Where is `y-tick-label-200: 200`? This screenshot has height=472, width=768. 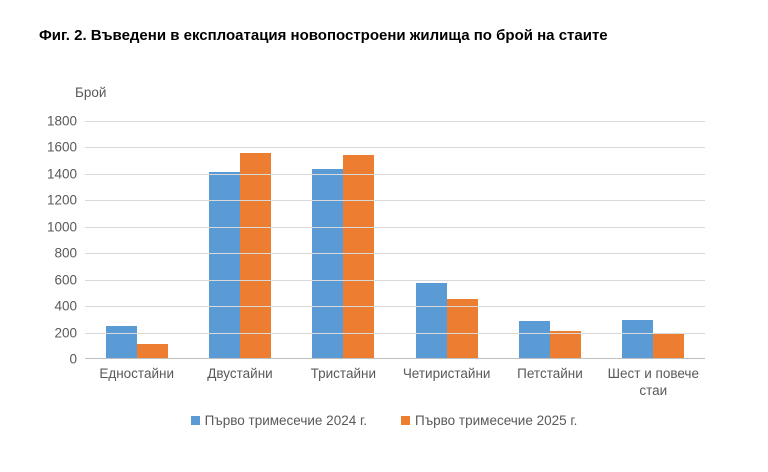
y-tick-label-200: 200 is located at coordinates (65, 333).